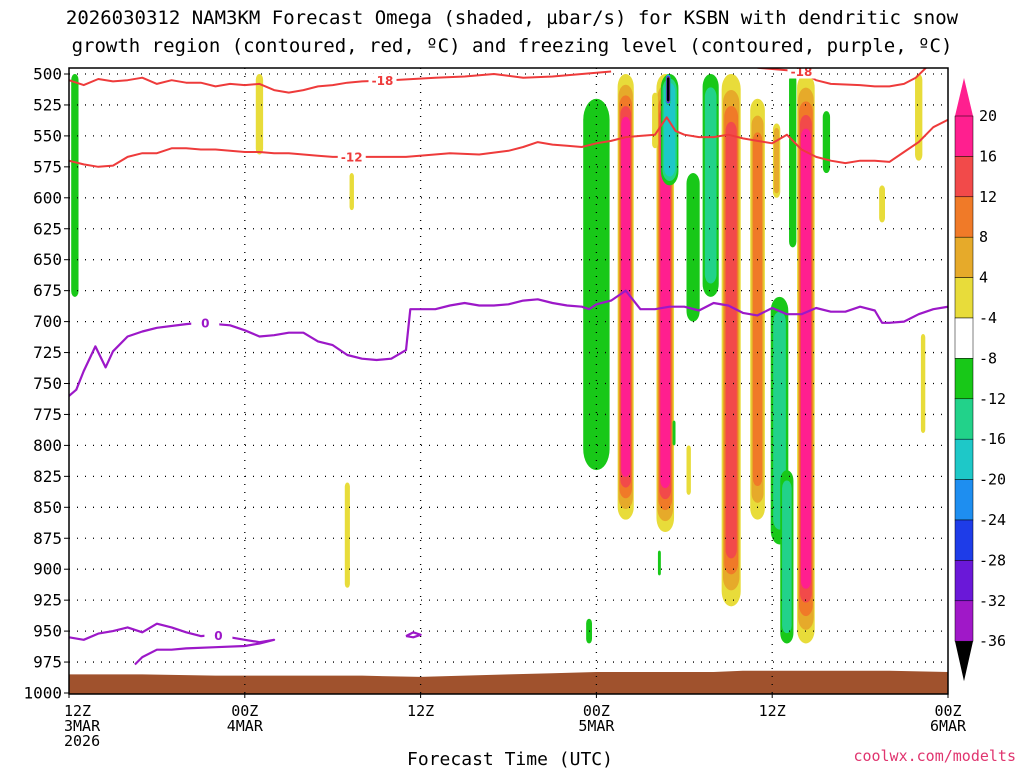 This screenshot has height=768, width=1024. What do you see at coordinates (47, 74) in the screenshot?
I see `y-tick-label: 500` at bounding box center [47, 74].